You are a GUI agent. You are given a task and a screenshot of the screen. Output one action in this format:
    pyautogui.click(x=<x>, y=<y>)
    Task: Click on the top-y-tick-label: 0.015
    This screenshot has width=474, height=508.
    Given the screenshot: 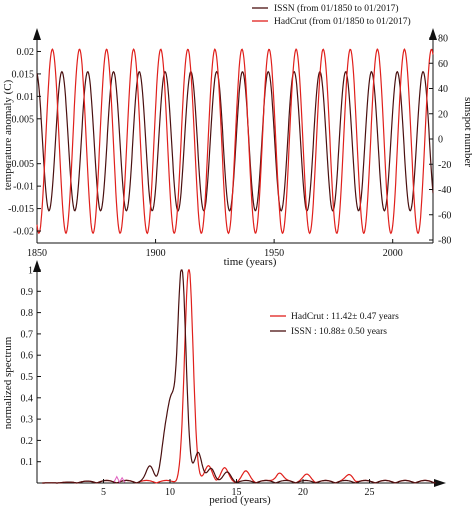 What is the action you would take?
    pyautogui.click(x=23, y=74)
    